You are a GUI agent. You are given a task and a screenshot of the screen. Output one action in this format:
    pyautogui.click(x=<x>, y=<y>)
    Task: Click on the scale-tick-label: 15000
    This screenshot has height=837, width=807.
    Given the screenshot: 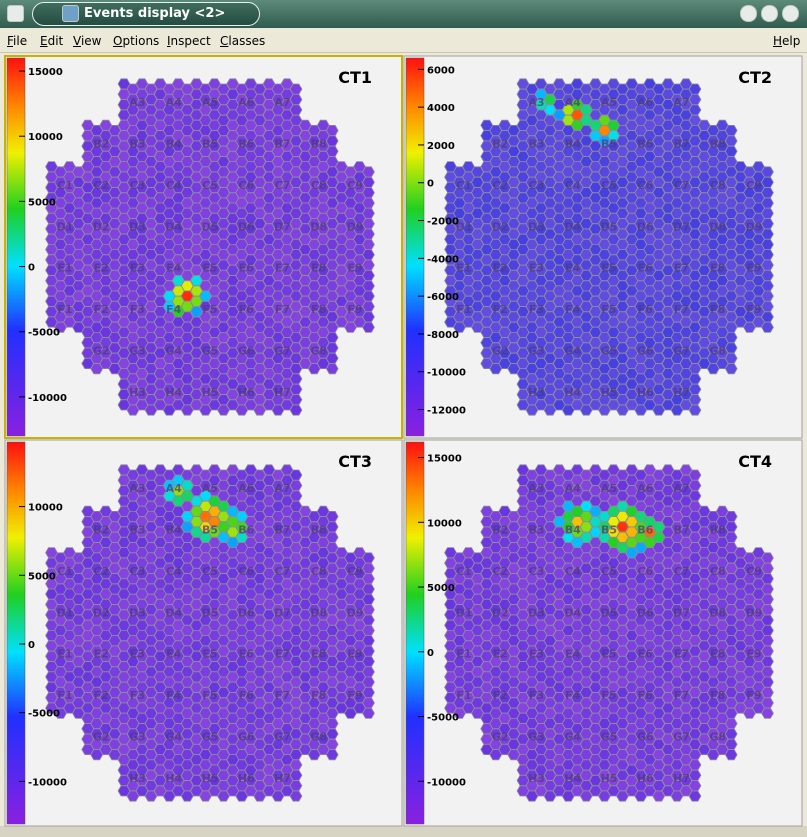 What is the action you would take?
    pyautogui.click(x=444, y=459)
    